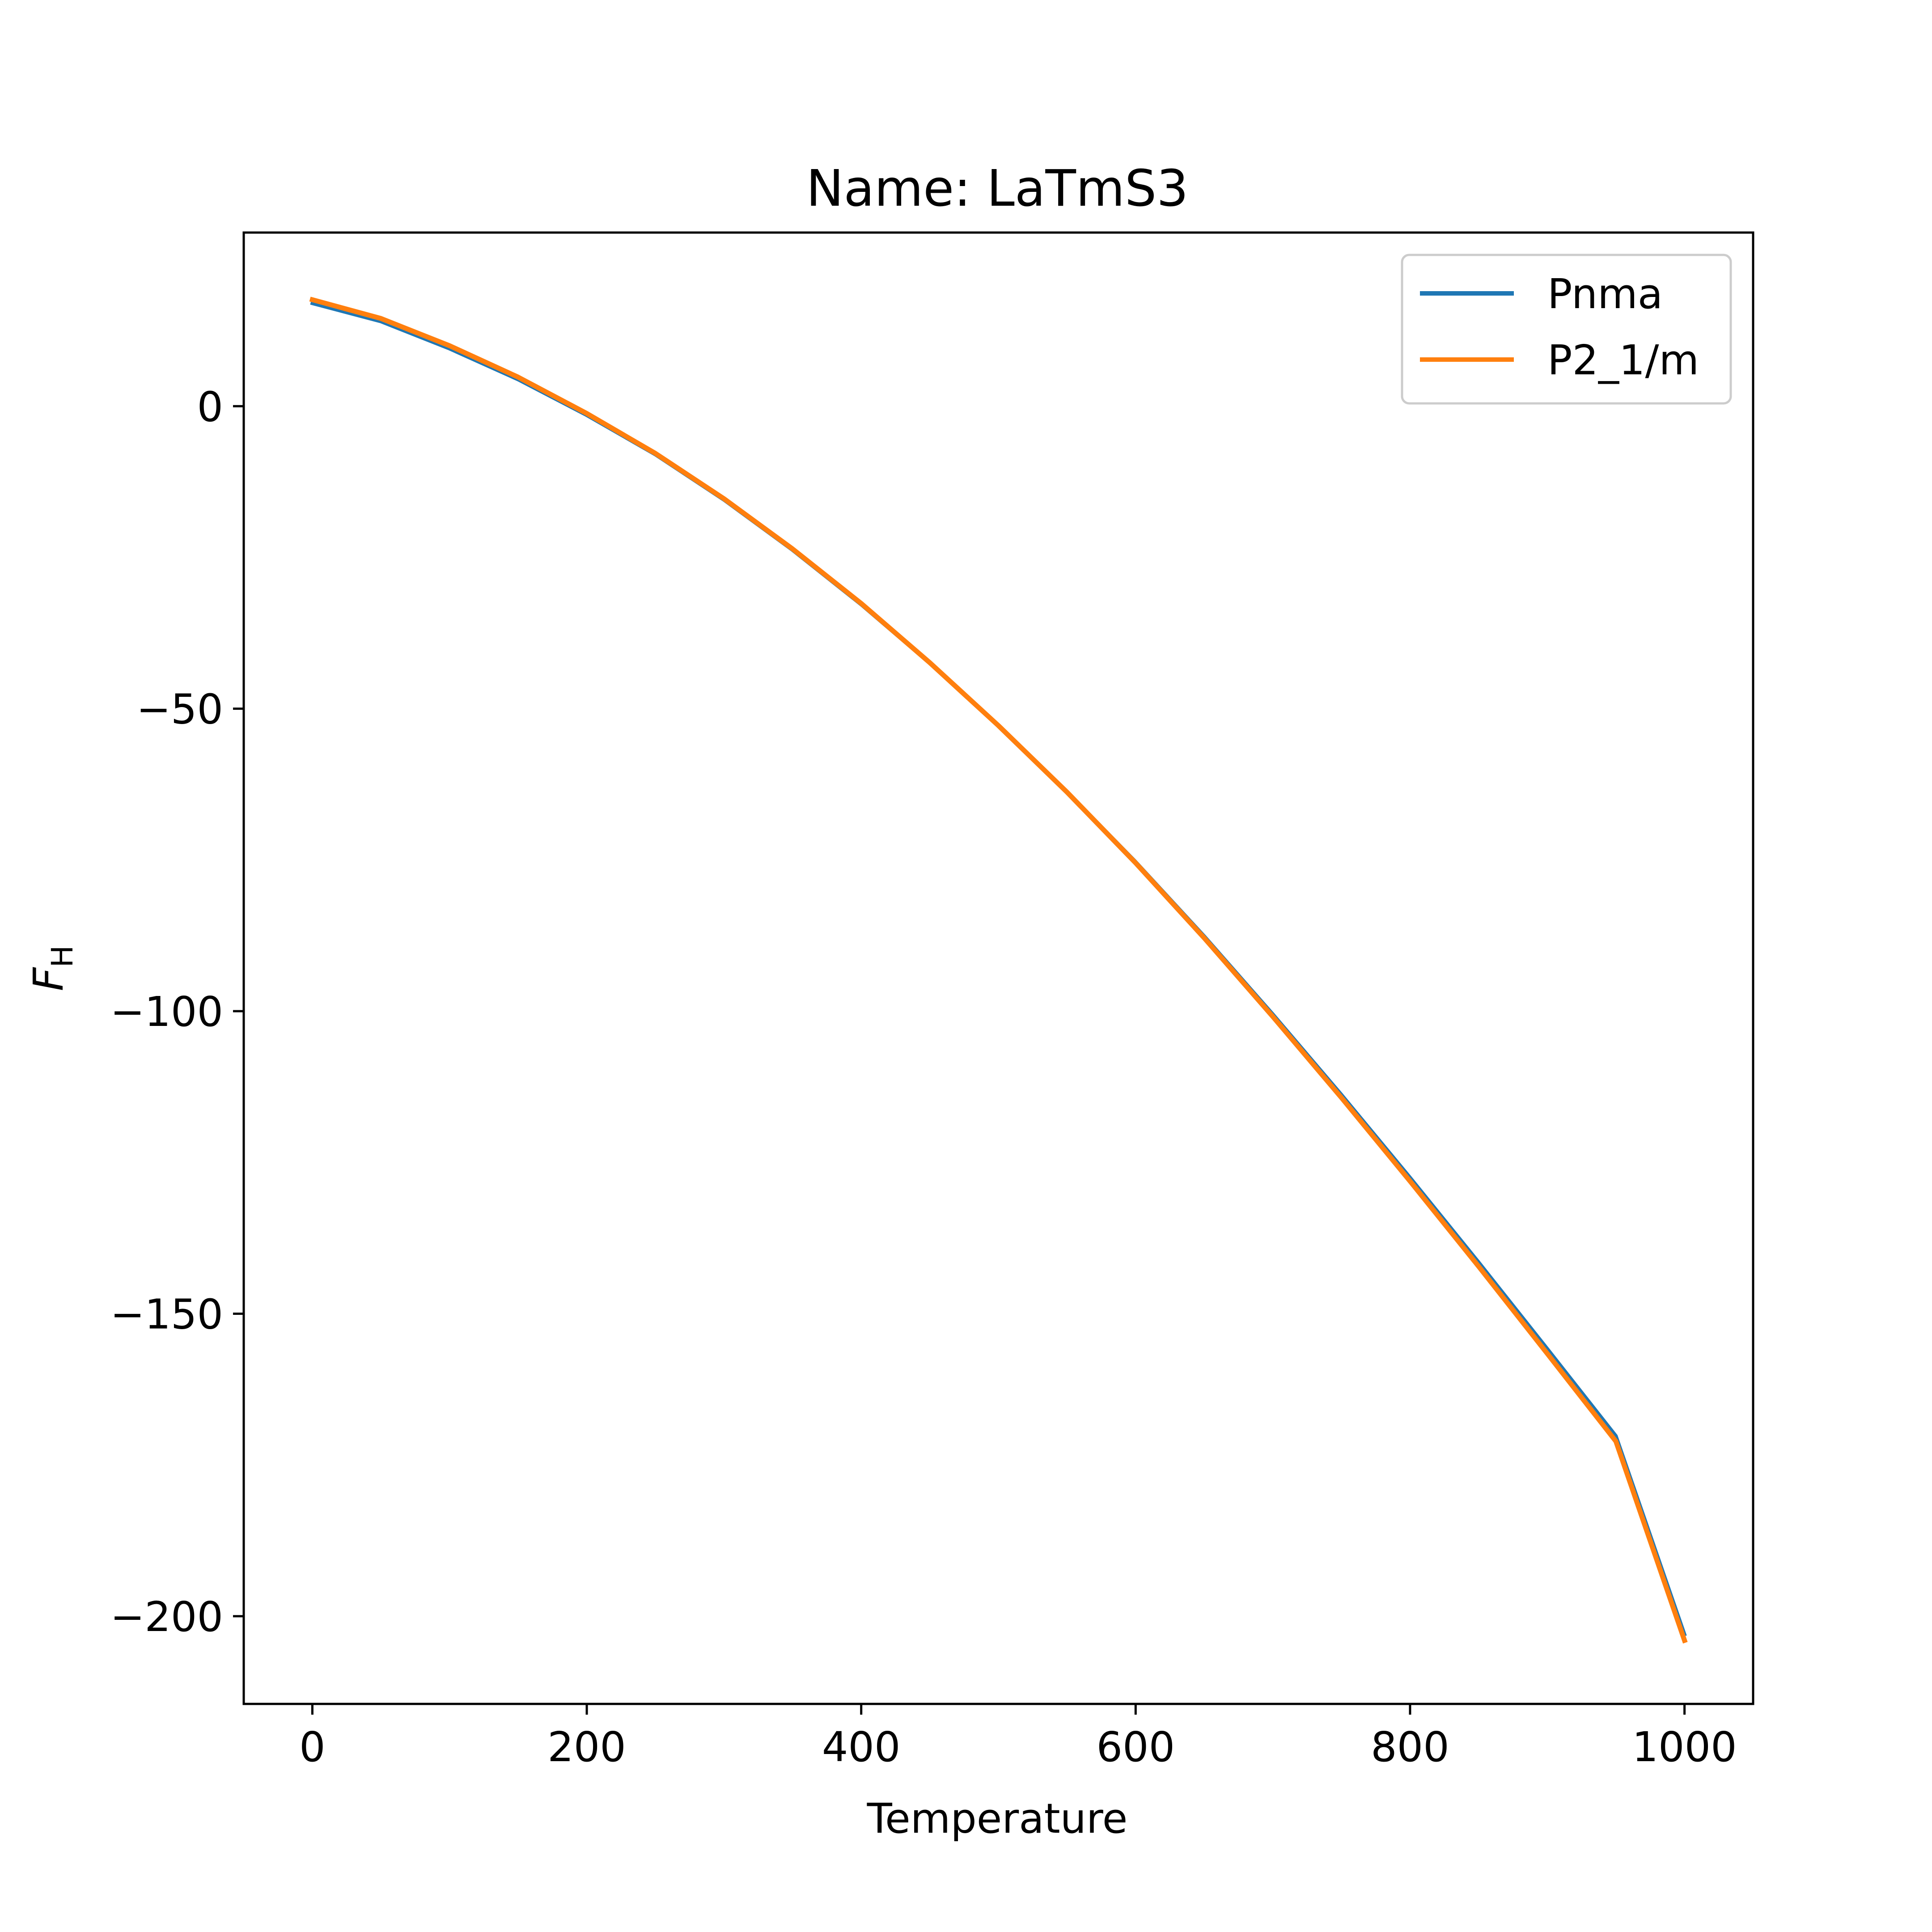 This screenshot has height=1932, width=1932. I want to click on y-axis: 0 −50 −100 −150 −200, so click(177, 1012).